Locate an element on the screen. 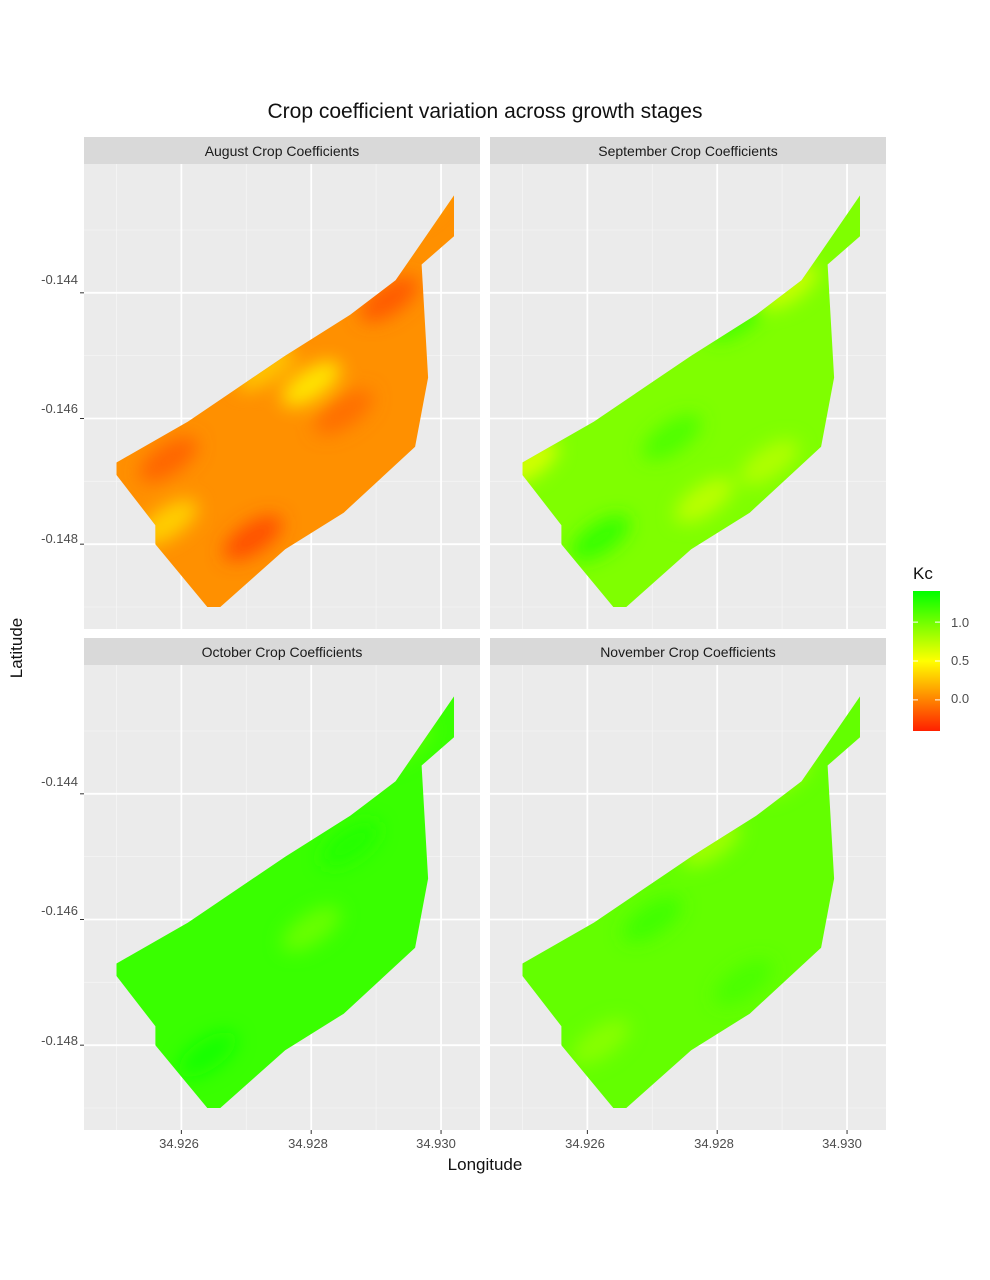 The image size is (990, 1280). panel-strip-september: September Crop Coefficients is located at coordinates (688, 150).